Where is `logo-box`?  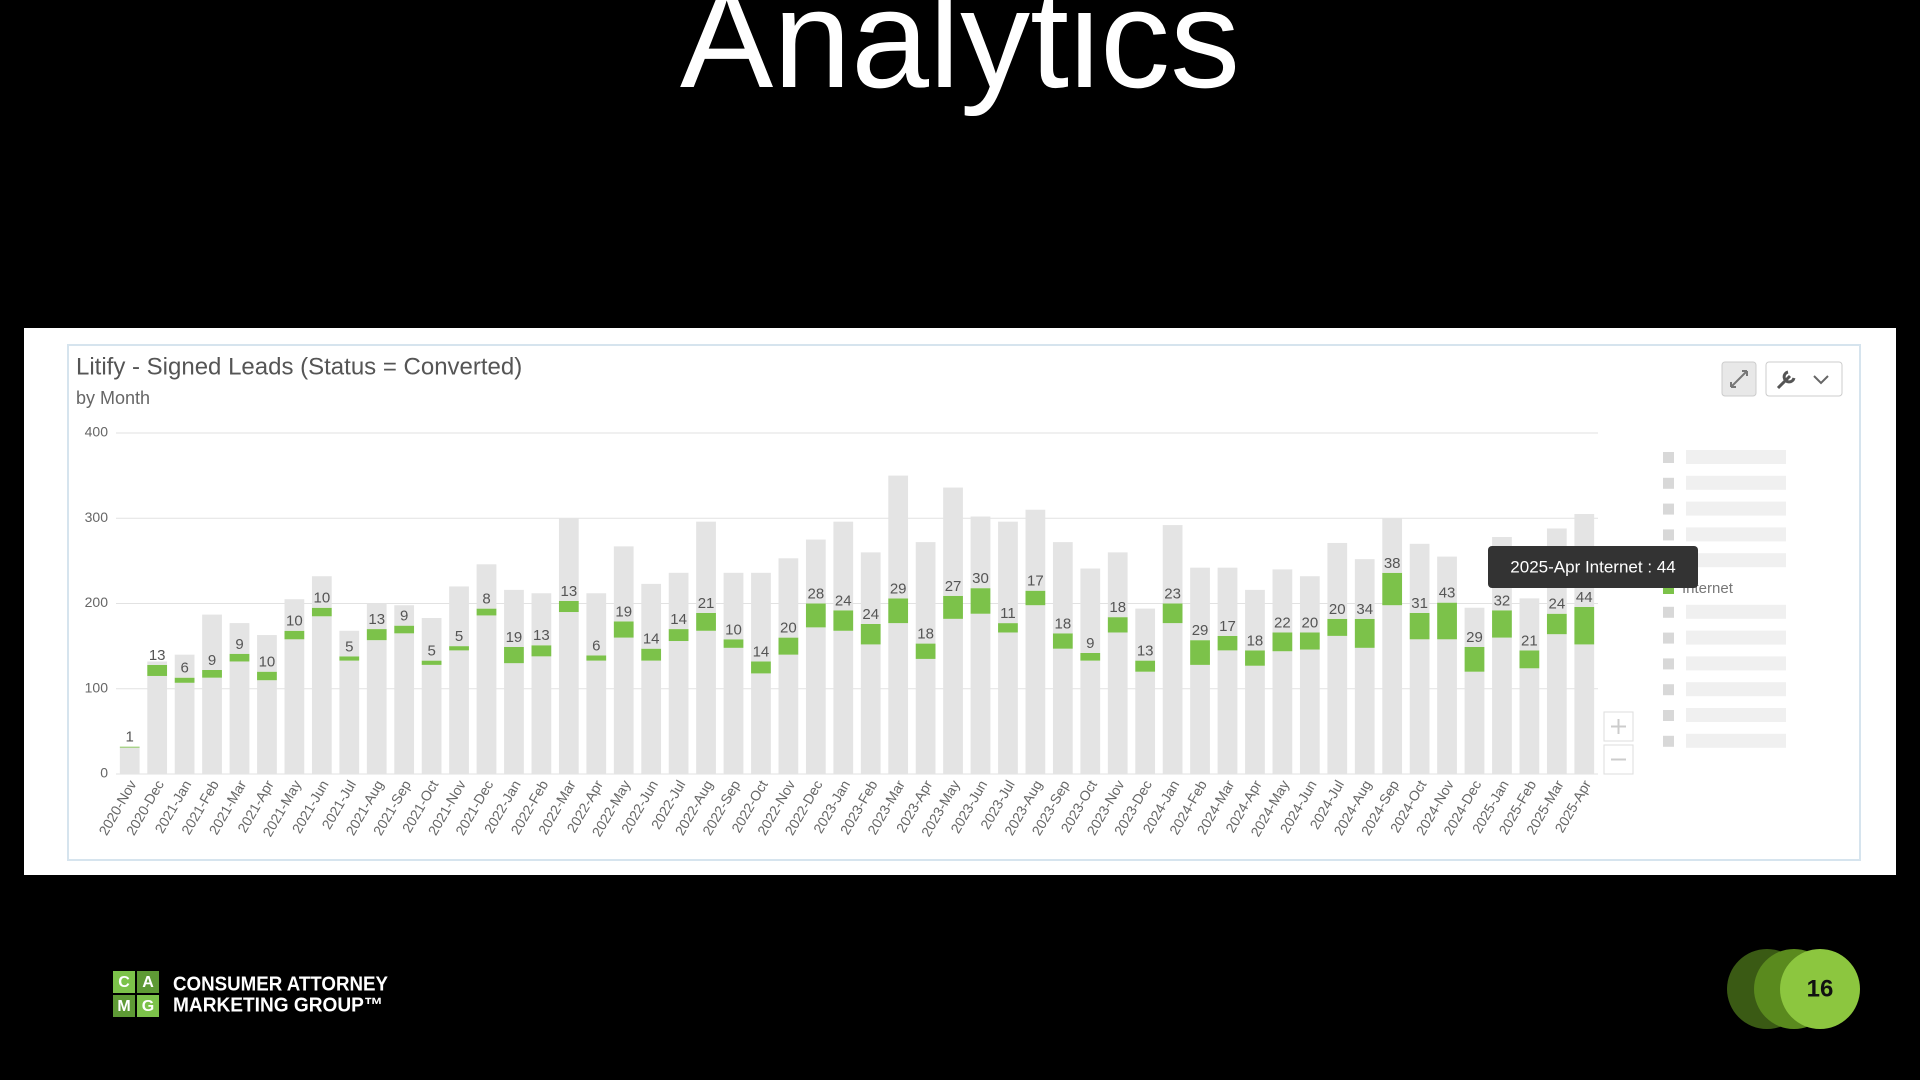 logo-box is located at coordinates (148, 1006).